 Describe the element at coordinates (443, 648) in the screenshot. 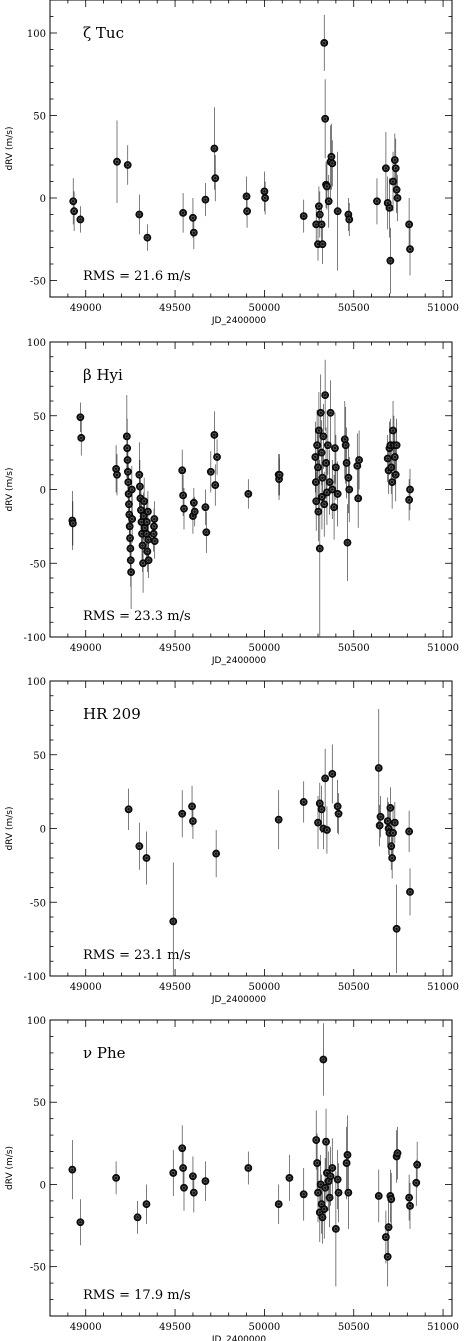

I see `x-tick-label: 51000` at that location.